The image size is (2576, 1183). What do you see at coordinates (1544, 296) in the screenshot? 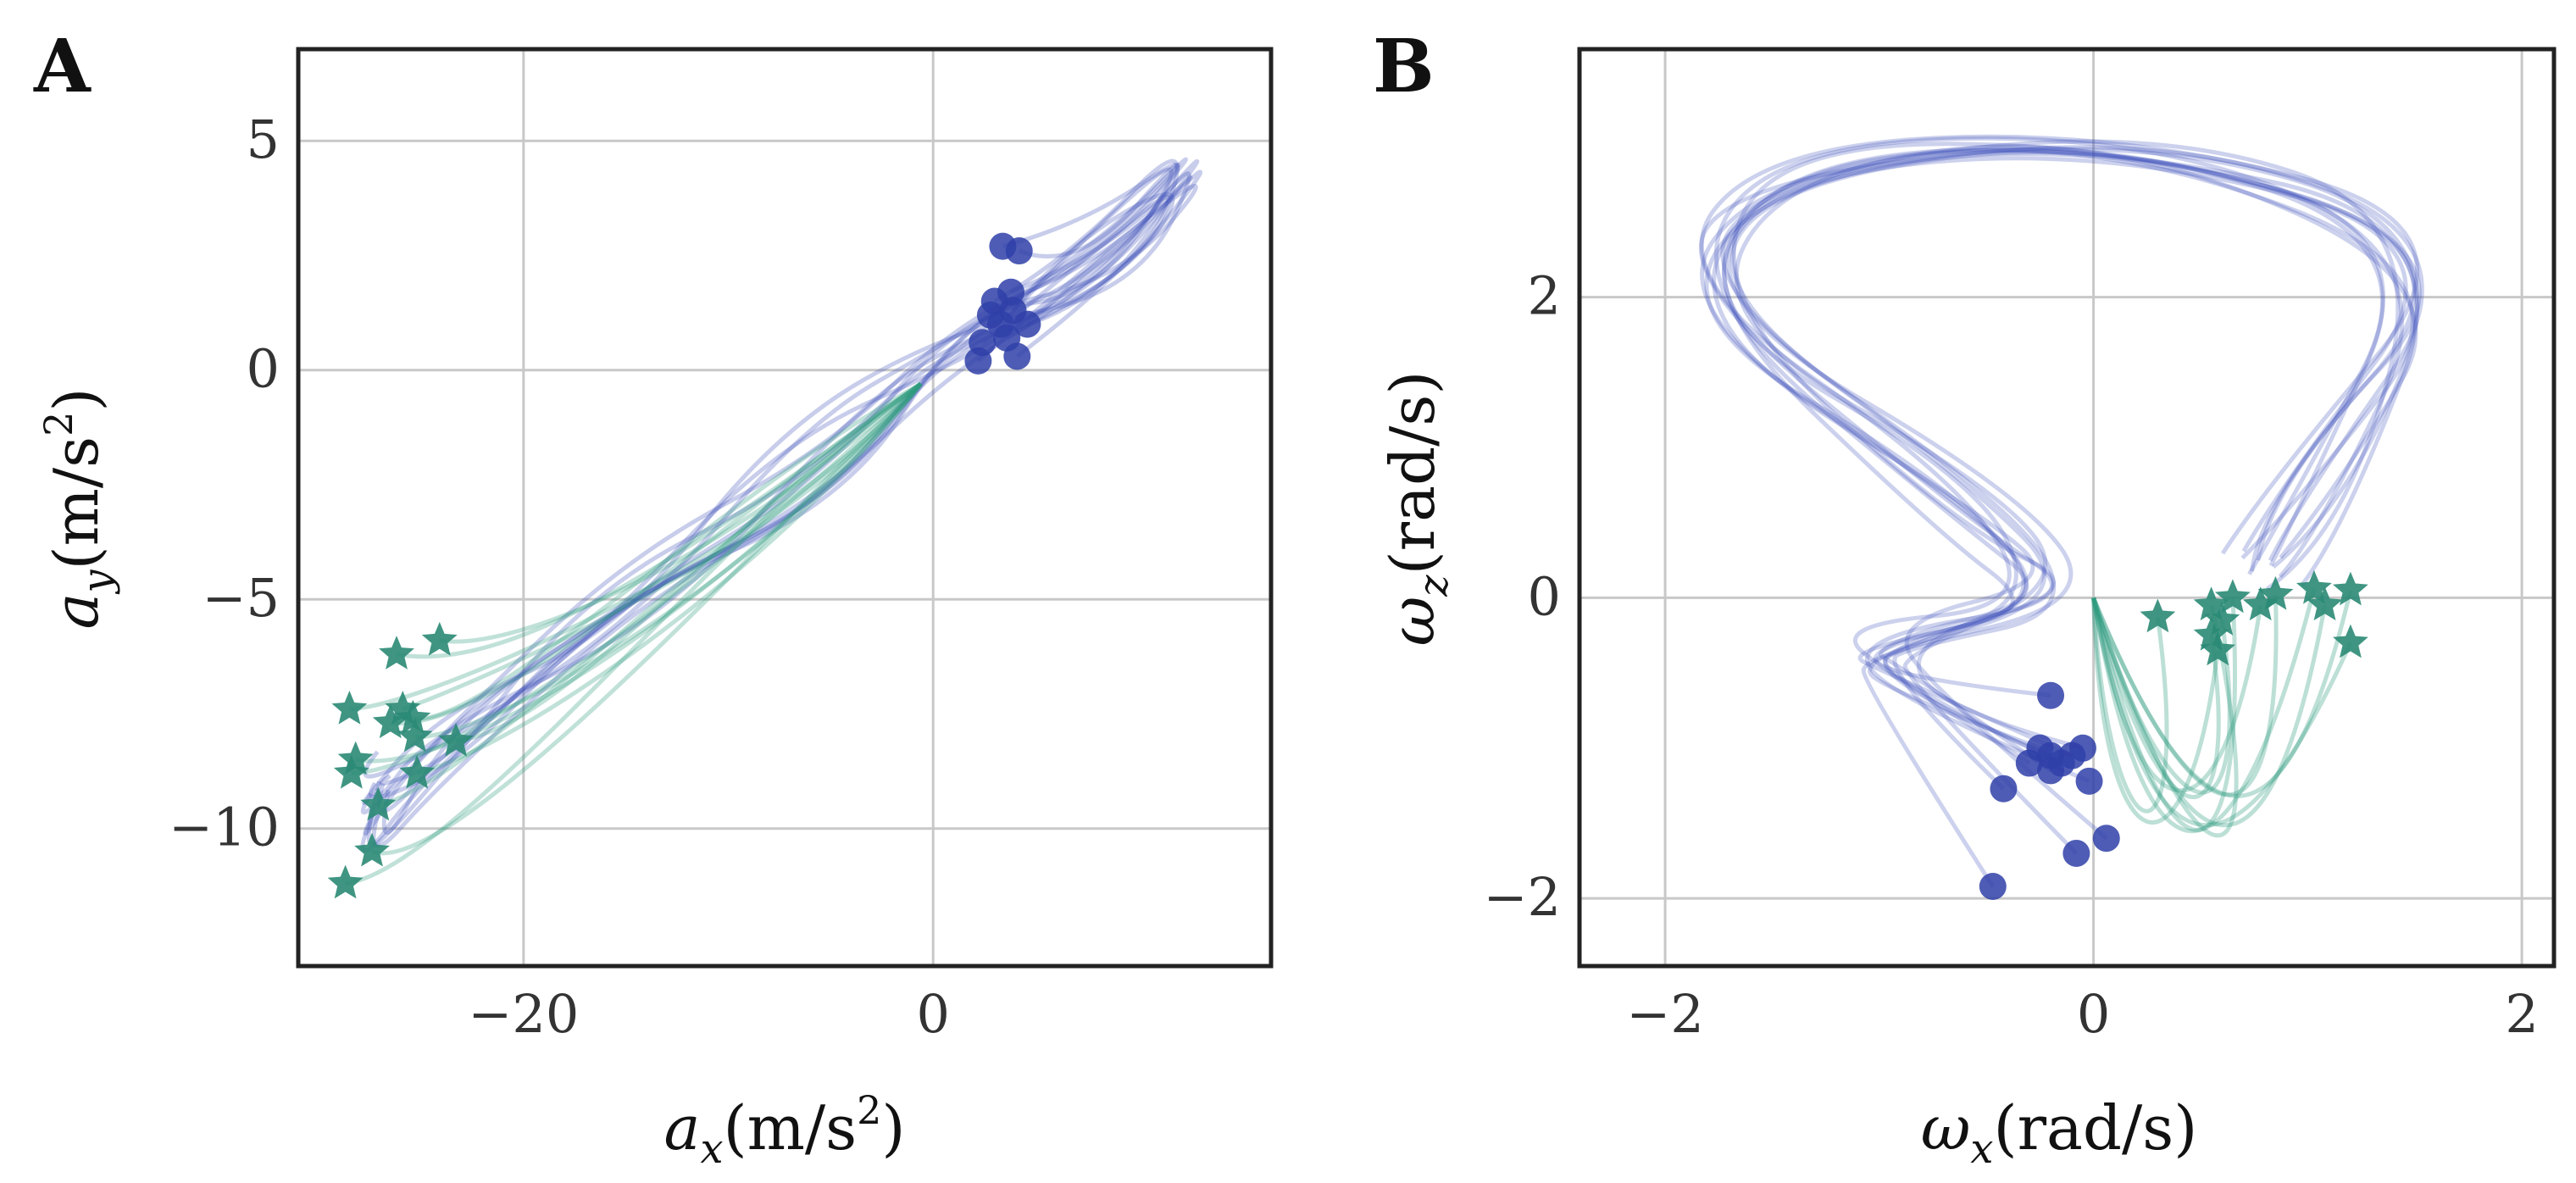
I see `y-tick-label: 2` at bounding box center [1544, 296].